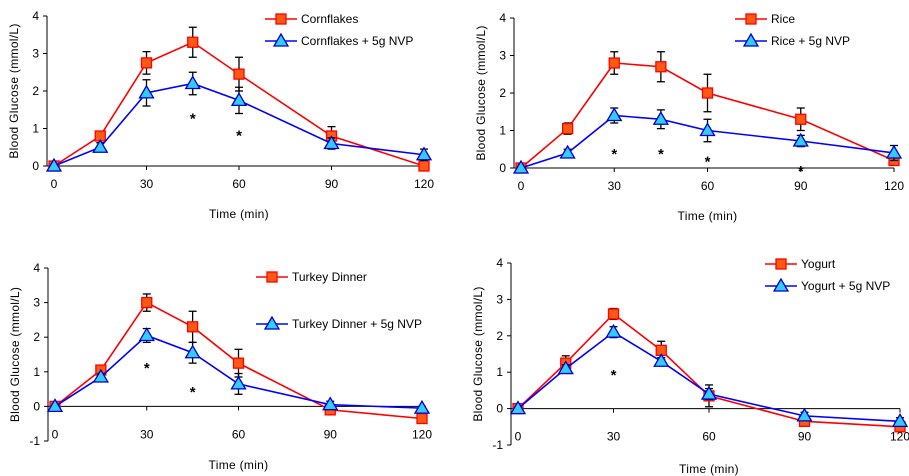 This screenshot has width=909, height=476. I want to click on legend-entry: Turkey Dinner, so click(311, 277).